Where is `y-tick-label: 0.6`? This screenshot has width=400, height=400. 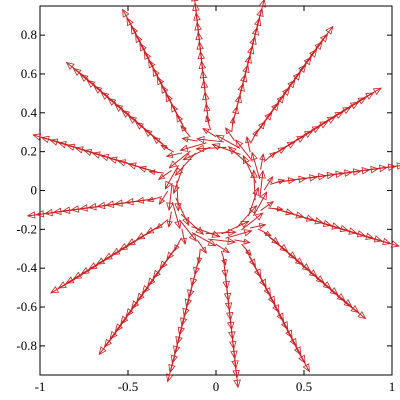 y-tick-label: 0.6 is located at coordinates (29, 73).